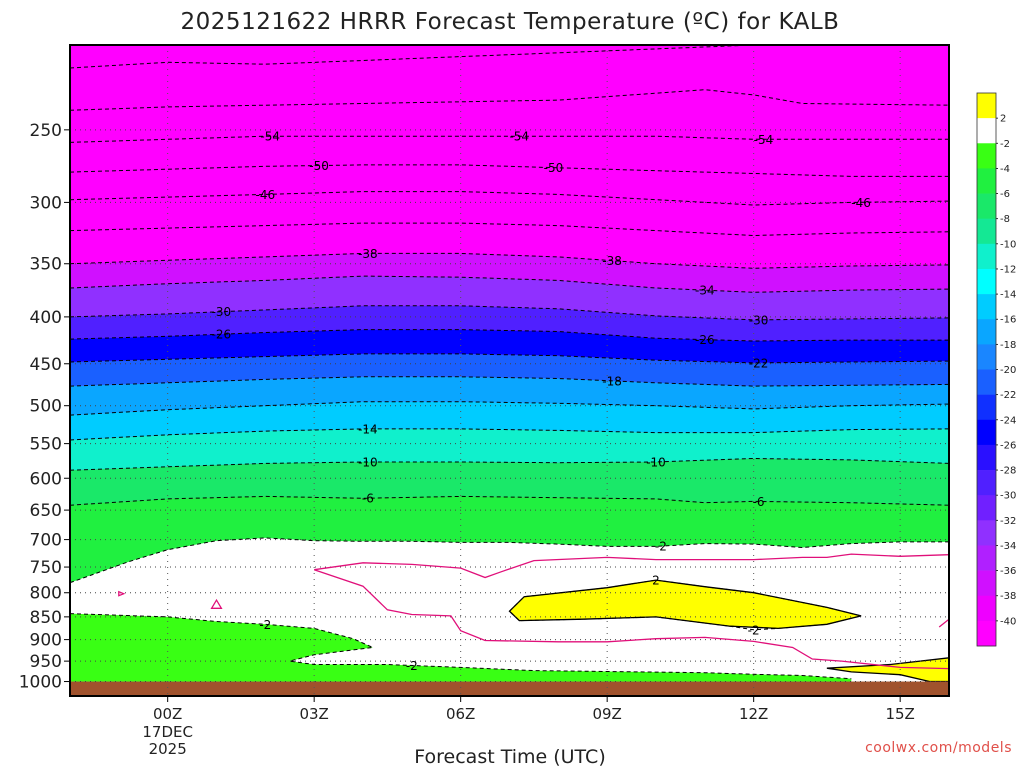  I want to click on y-tick-label: 900, so click(46, 641).